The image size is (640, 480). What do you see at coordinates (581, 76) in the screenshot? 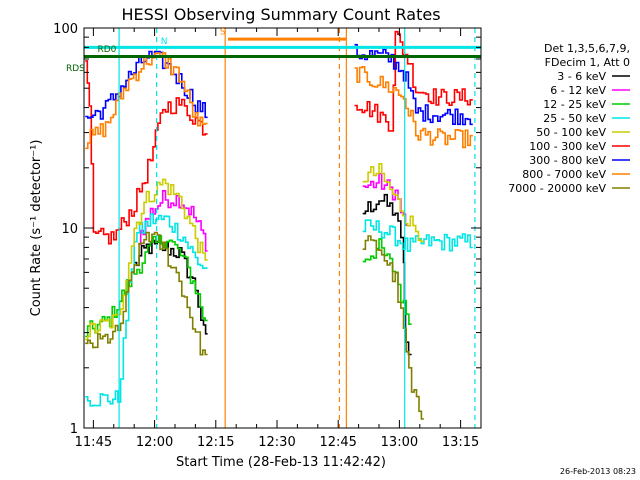
I see `legend-label: 3 - 6 keV` at bounding box center [581, 76].